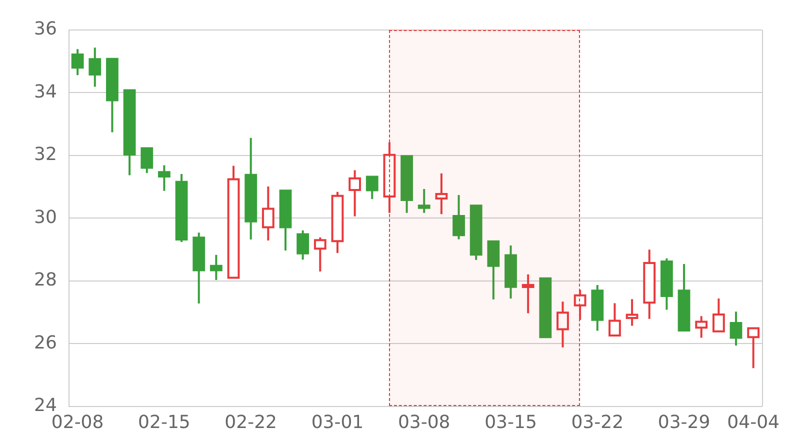  What do you see at coordinates (337, 422) in the screenshot?
I see `x-tick-label: 03-01` at bounding box center [337, 422].